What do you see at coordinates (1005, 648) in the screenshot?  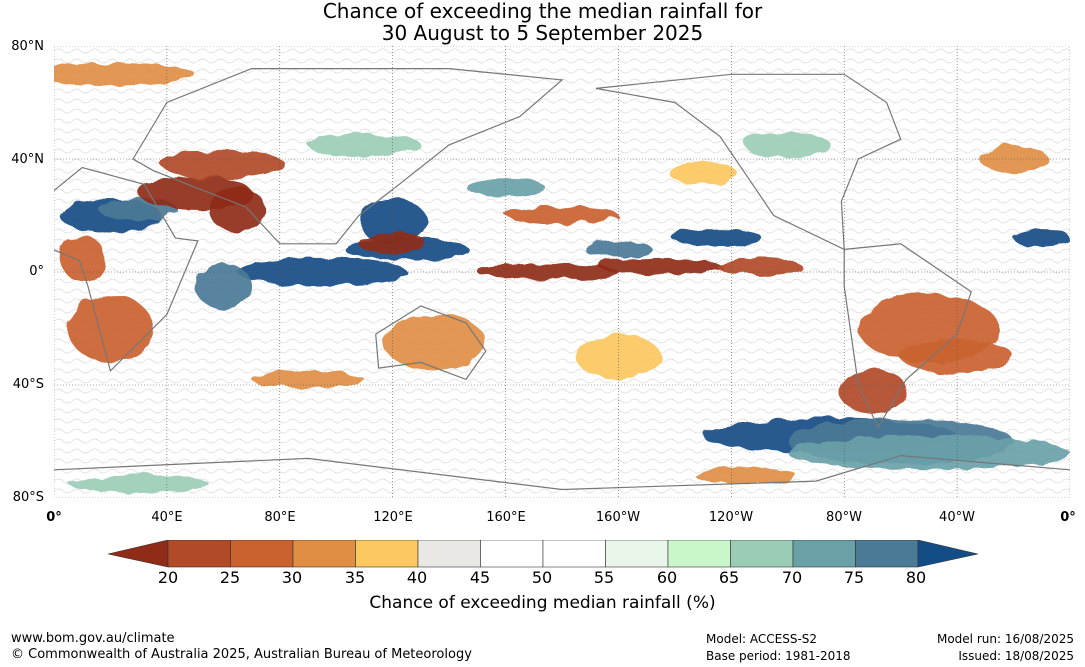 I see `footer-dates: Model run: 16/08/2025 Issued: 18/08/2025` at bounding box center [1005, 648].